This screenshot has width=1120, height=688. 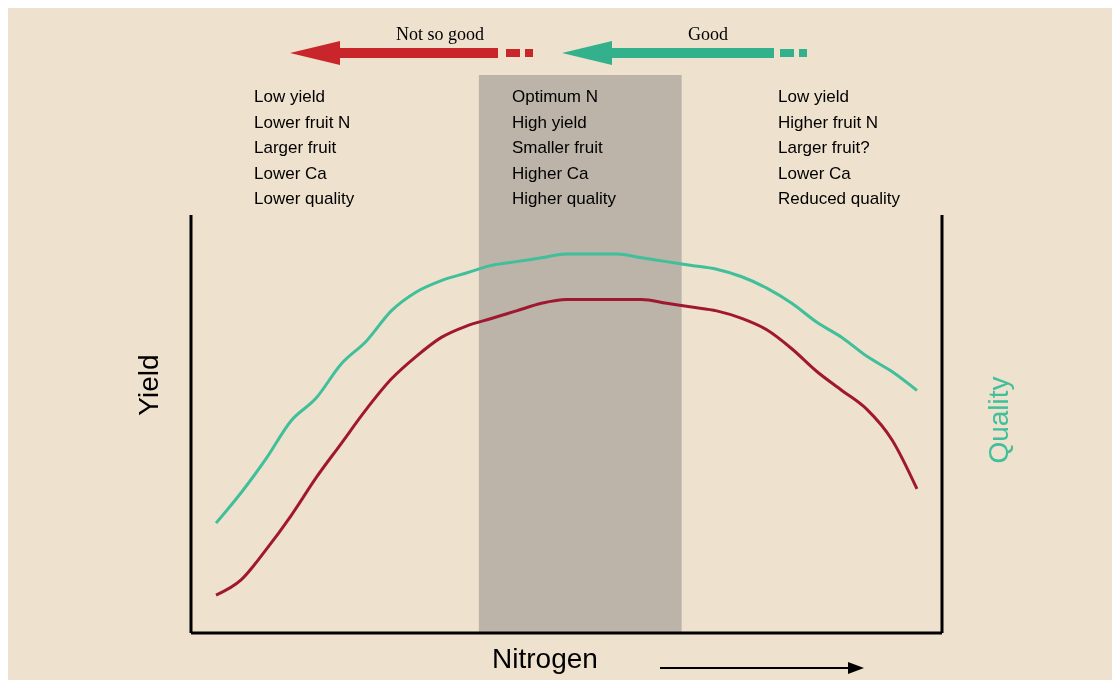 I want to click on text: Low yield Higher fruit N Larger fruit? Lower Ca Reduced quality, so click(x=839, y=147).